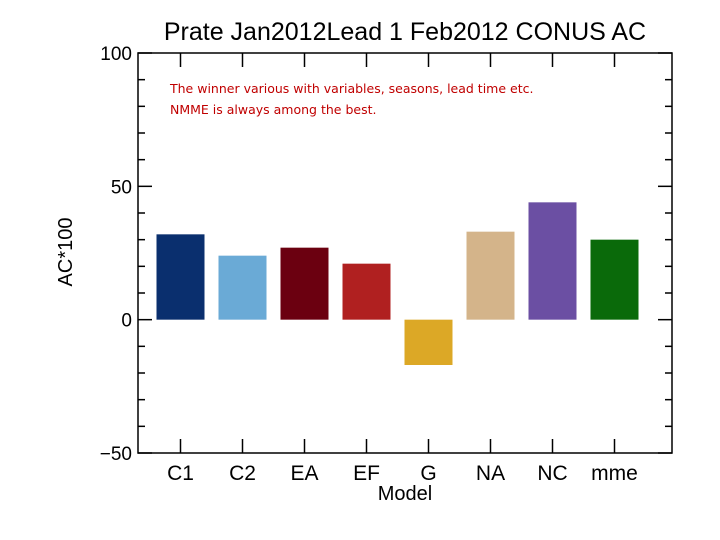 Image resolution: width=720 pixels, height=540 pixels. What do you see at coordinates (180, 473) in the screenshot?
I see `x-tick-label: C1` at bounding box center [180, 473].